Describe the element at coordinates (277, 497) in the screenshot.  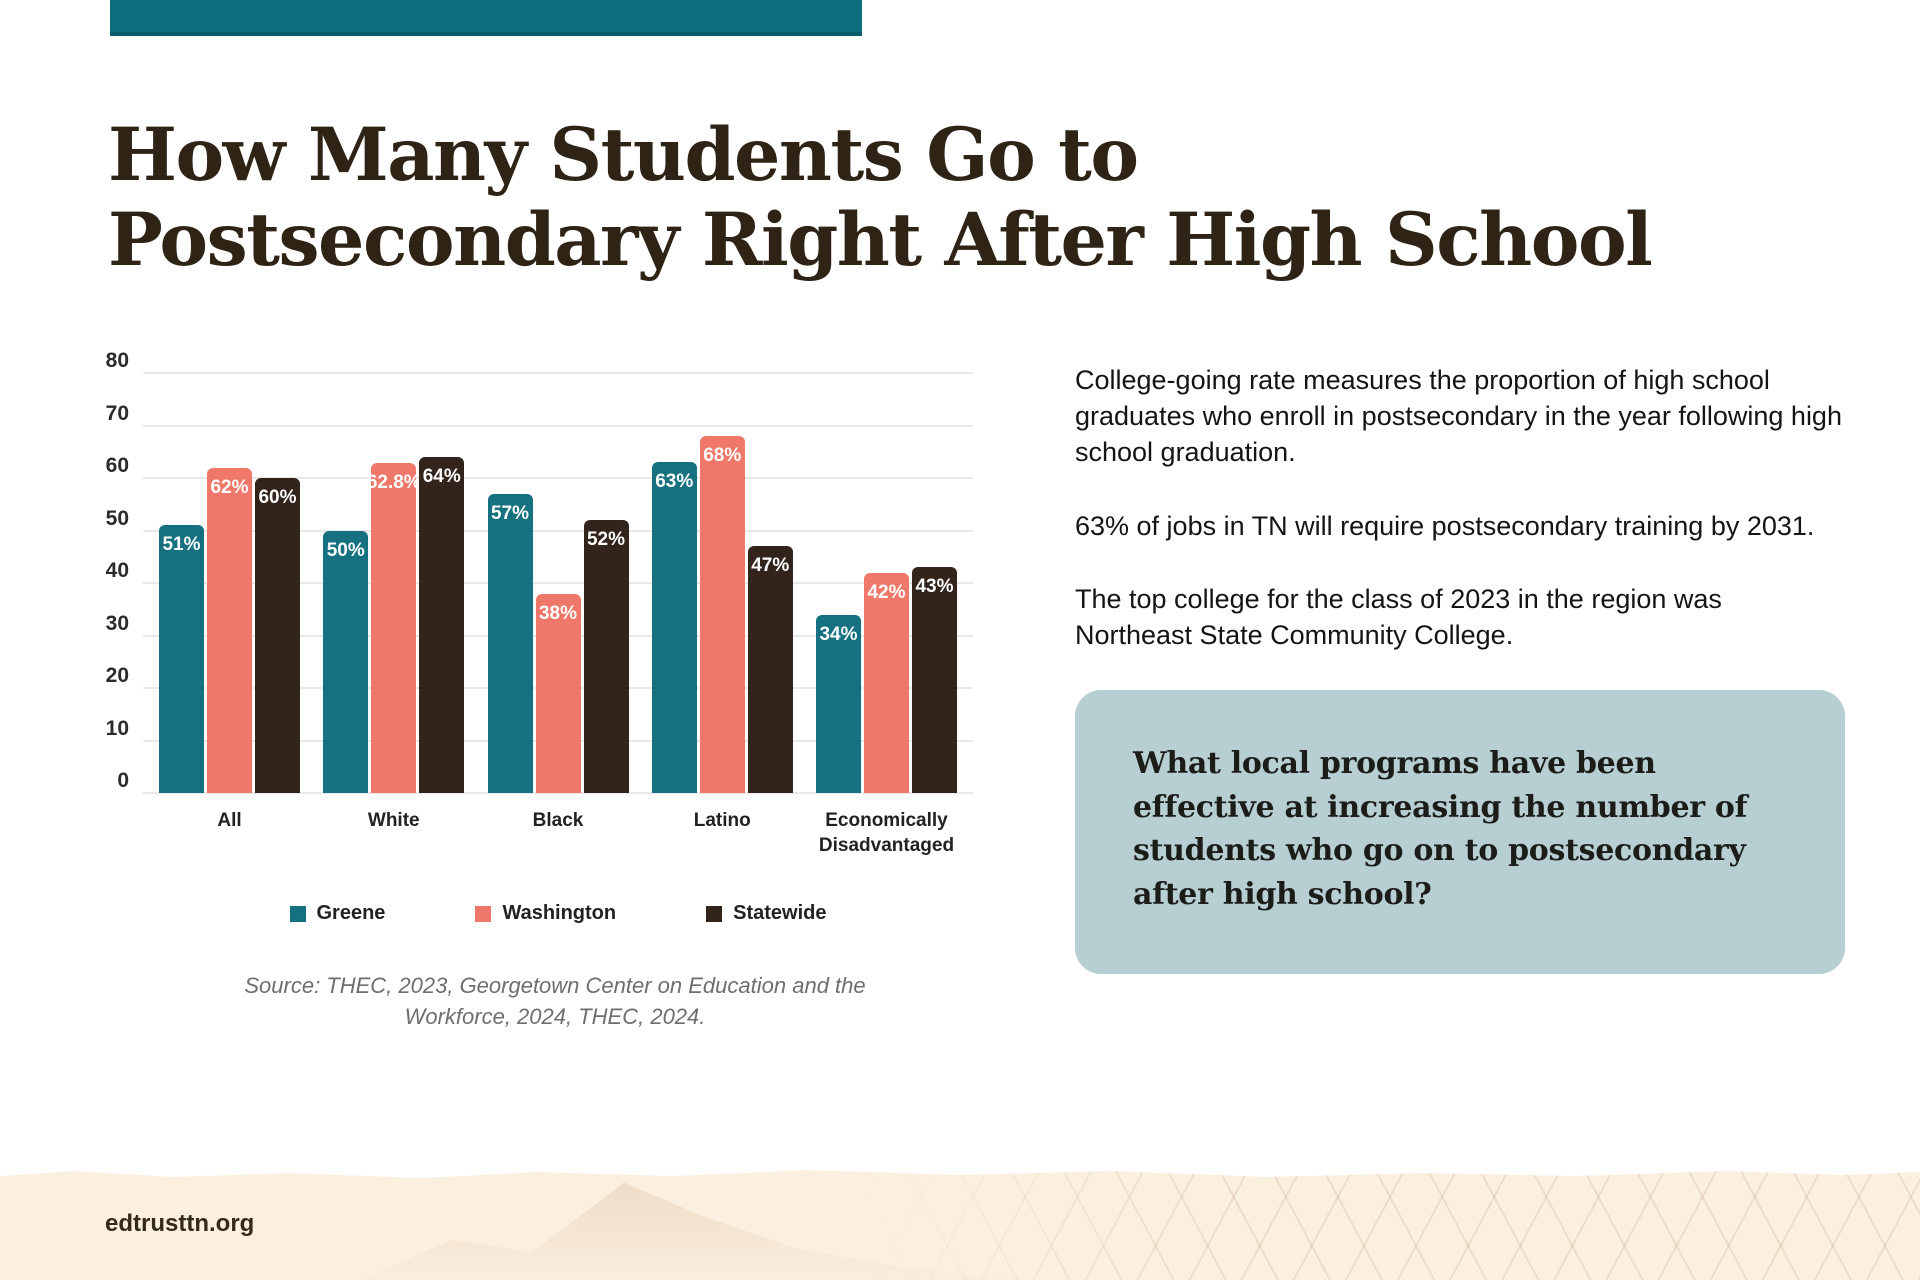
I see `bar-value-label: 60%` at that location.